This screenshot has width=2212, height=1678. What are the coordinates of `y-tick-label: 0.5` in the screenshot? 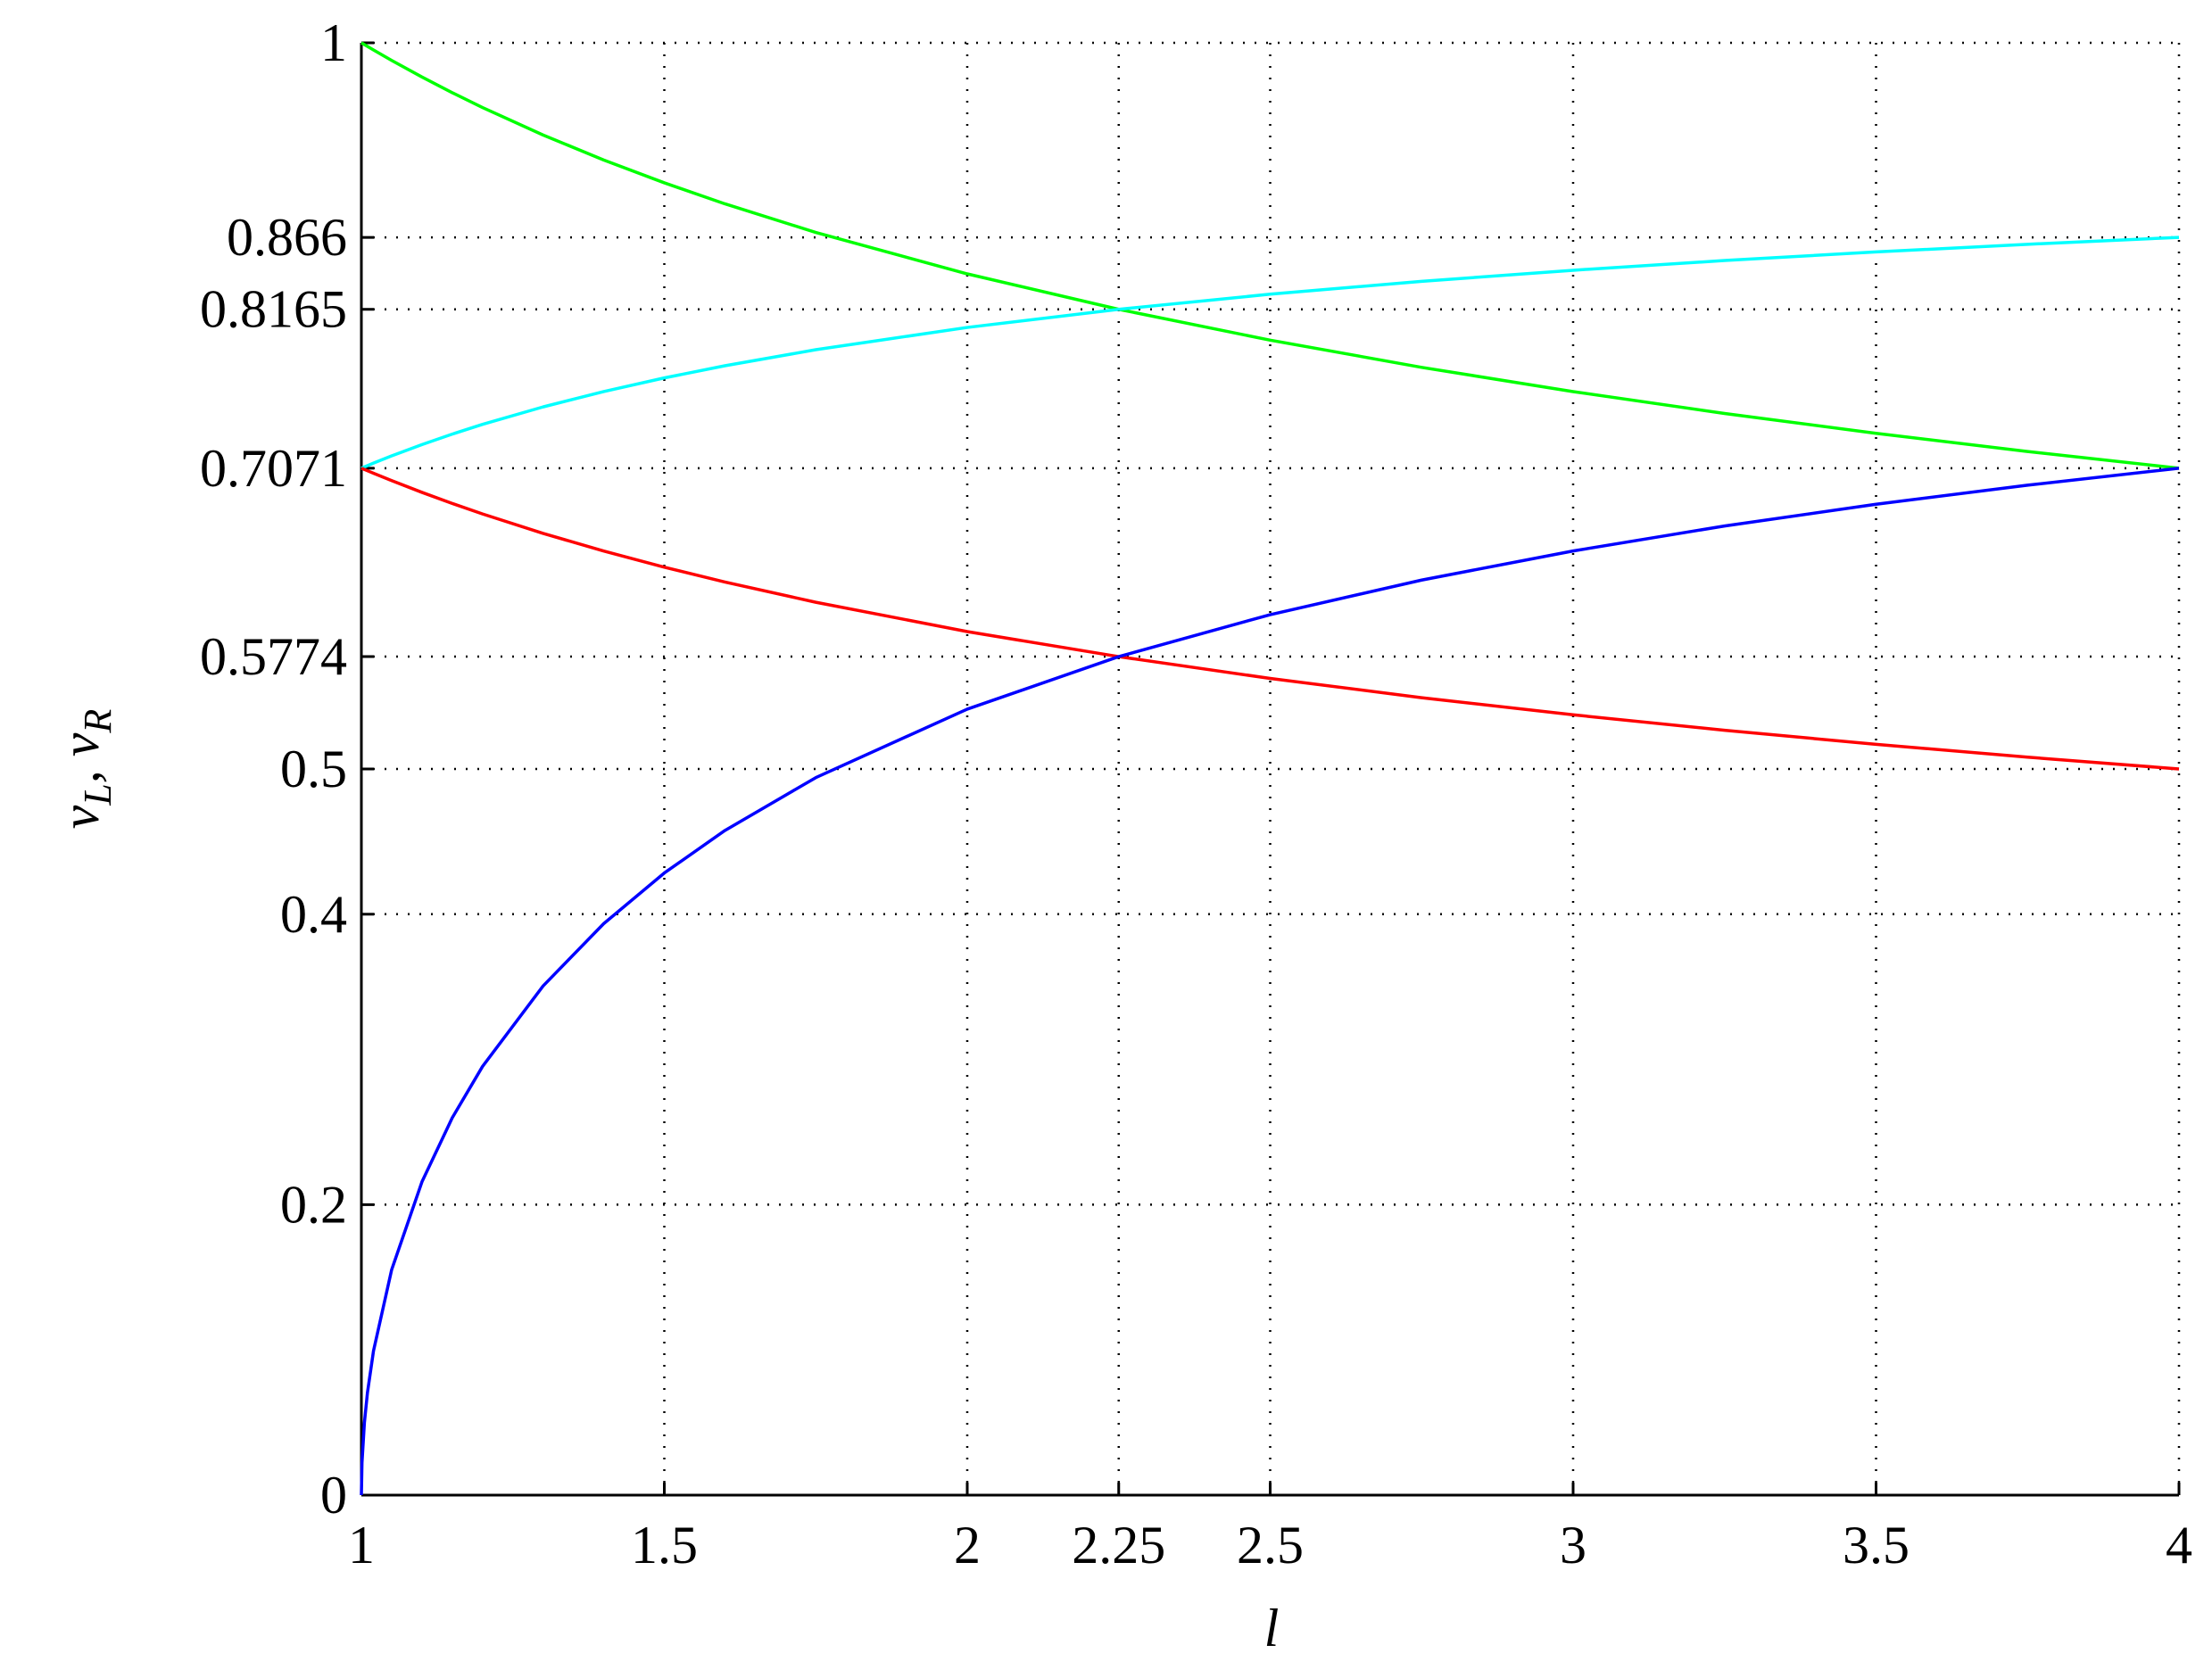 It's located at (313, 769).